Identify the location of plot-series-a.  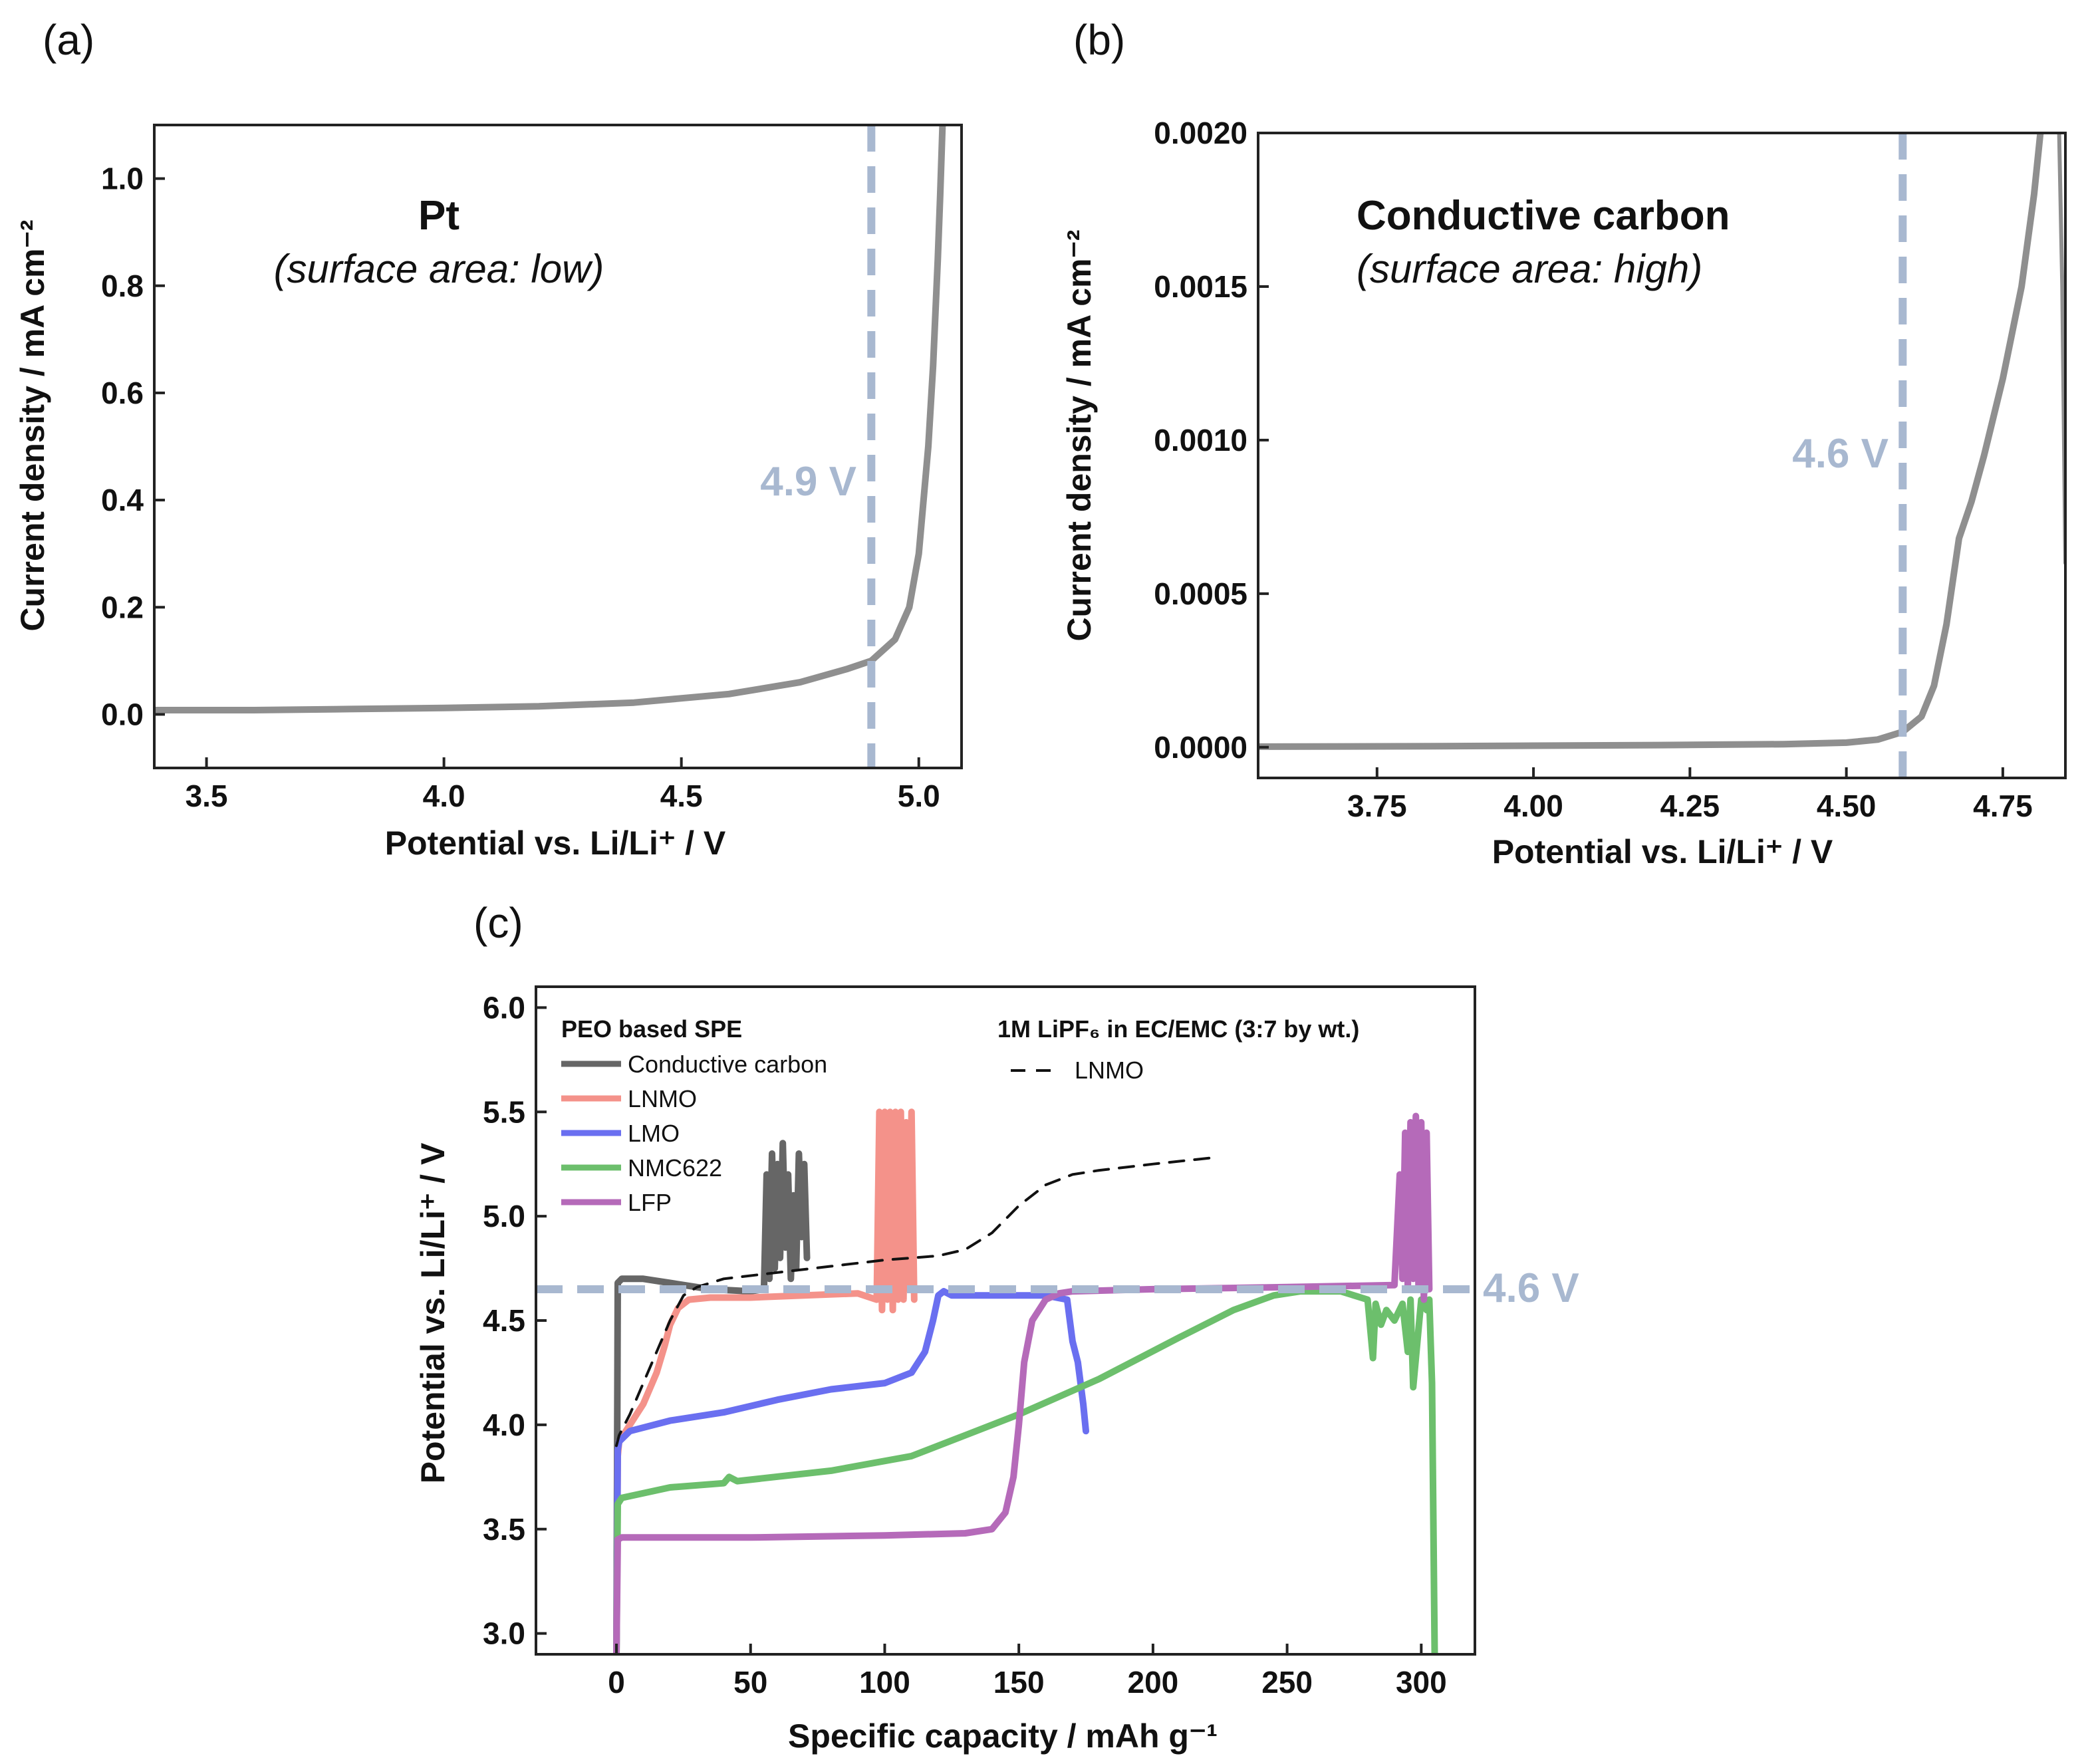
(550, 419).